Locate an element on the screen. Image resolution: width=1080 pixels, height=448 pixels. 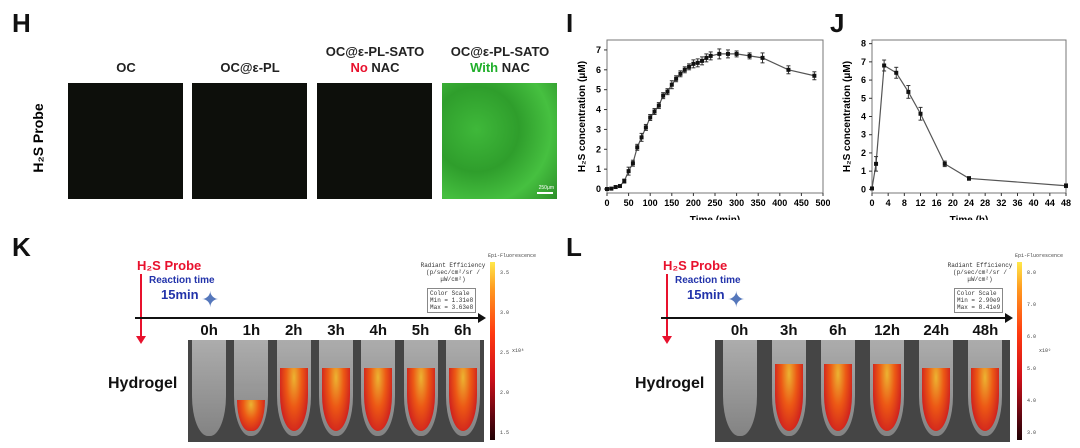
y-tick-label: 4 is located at coordinates (863, 117).